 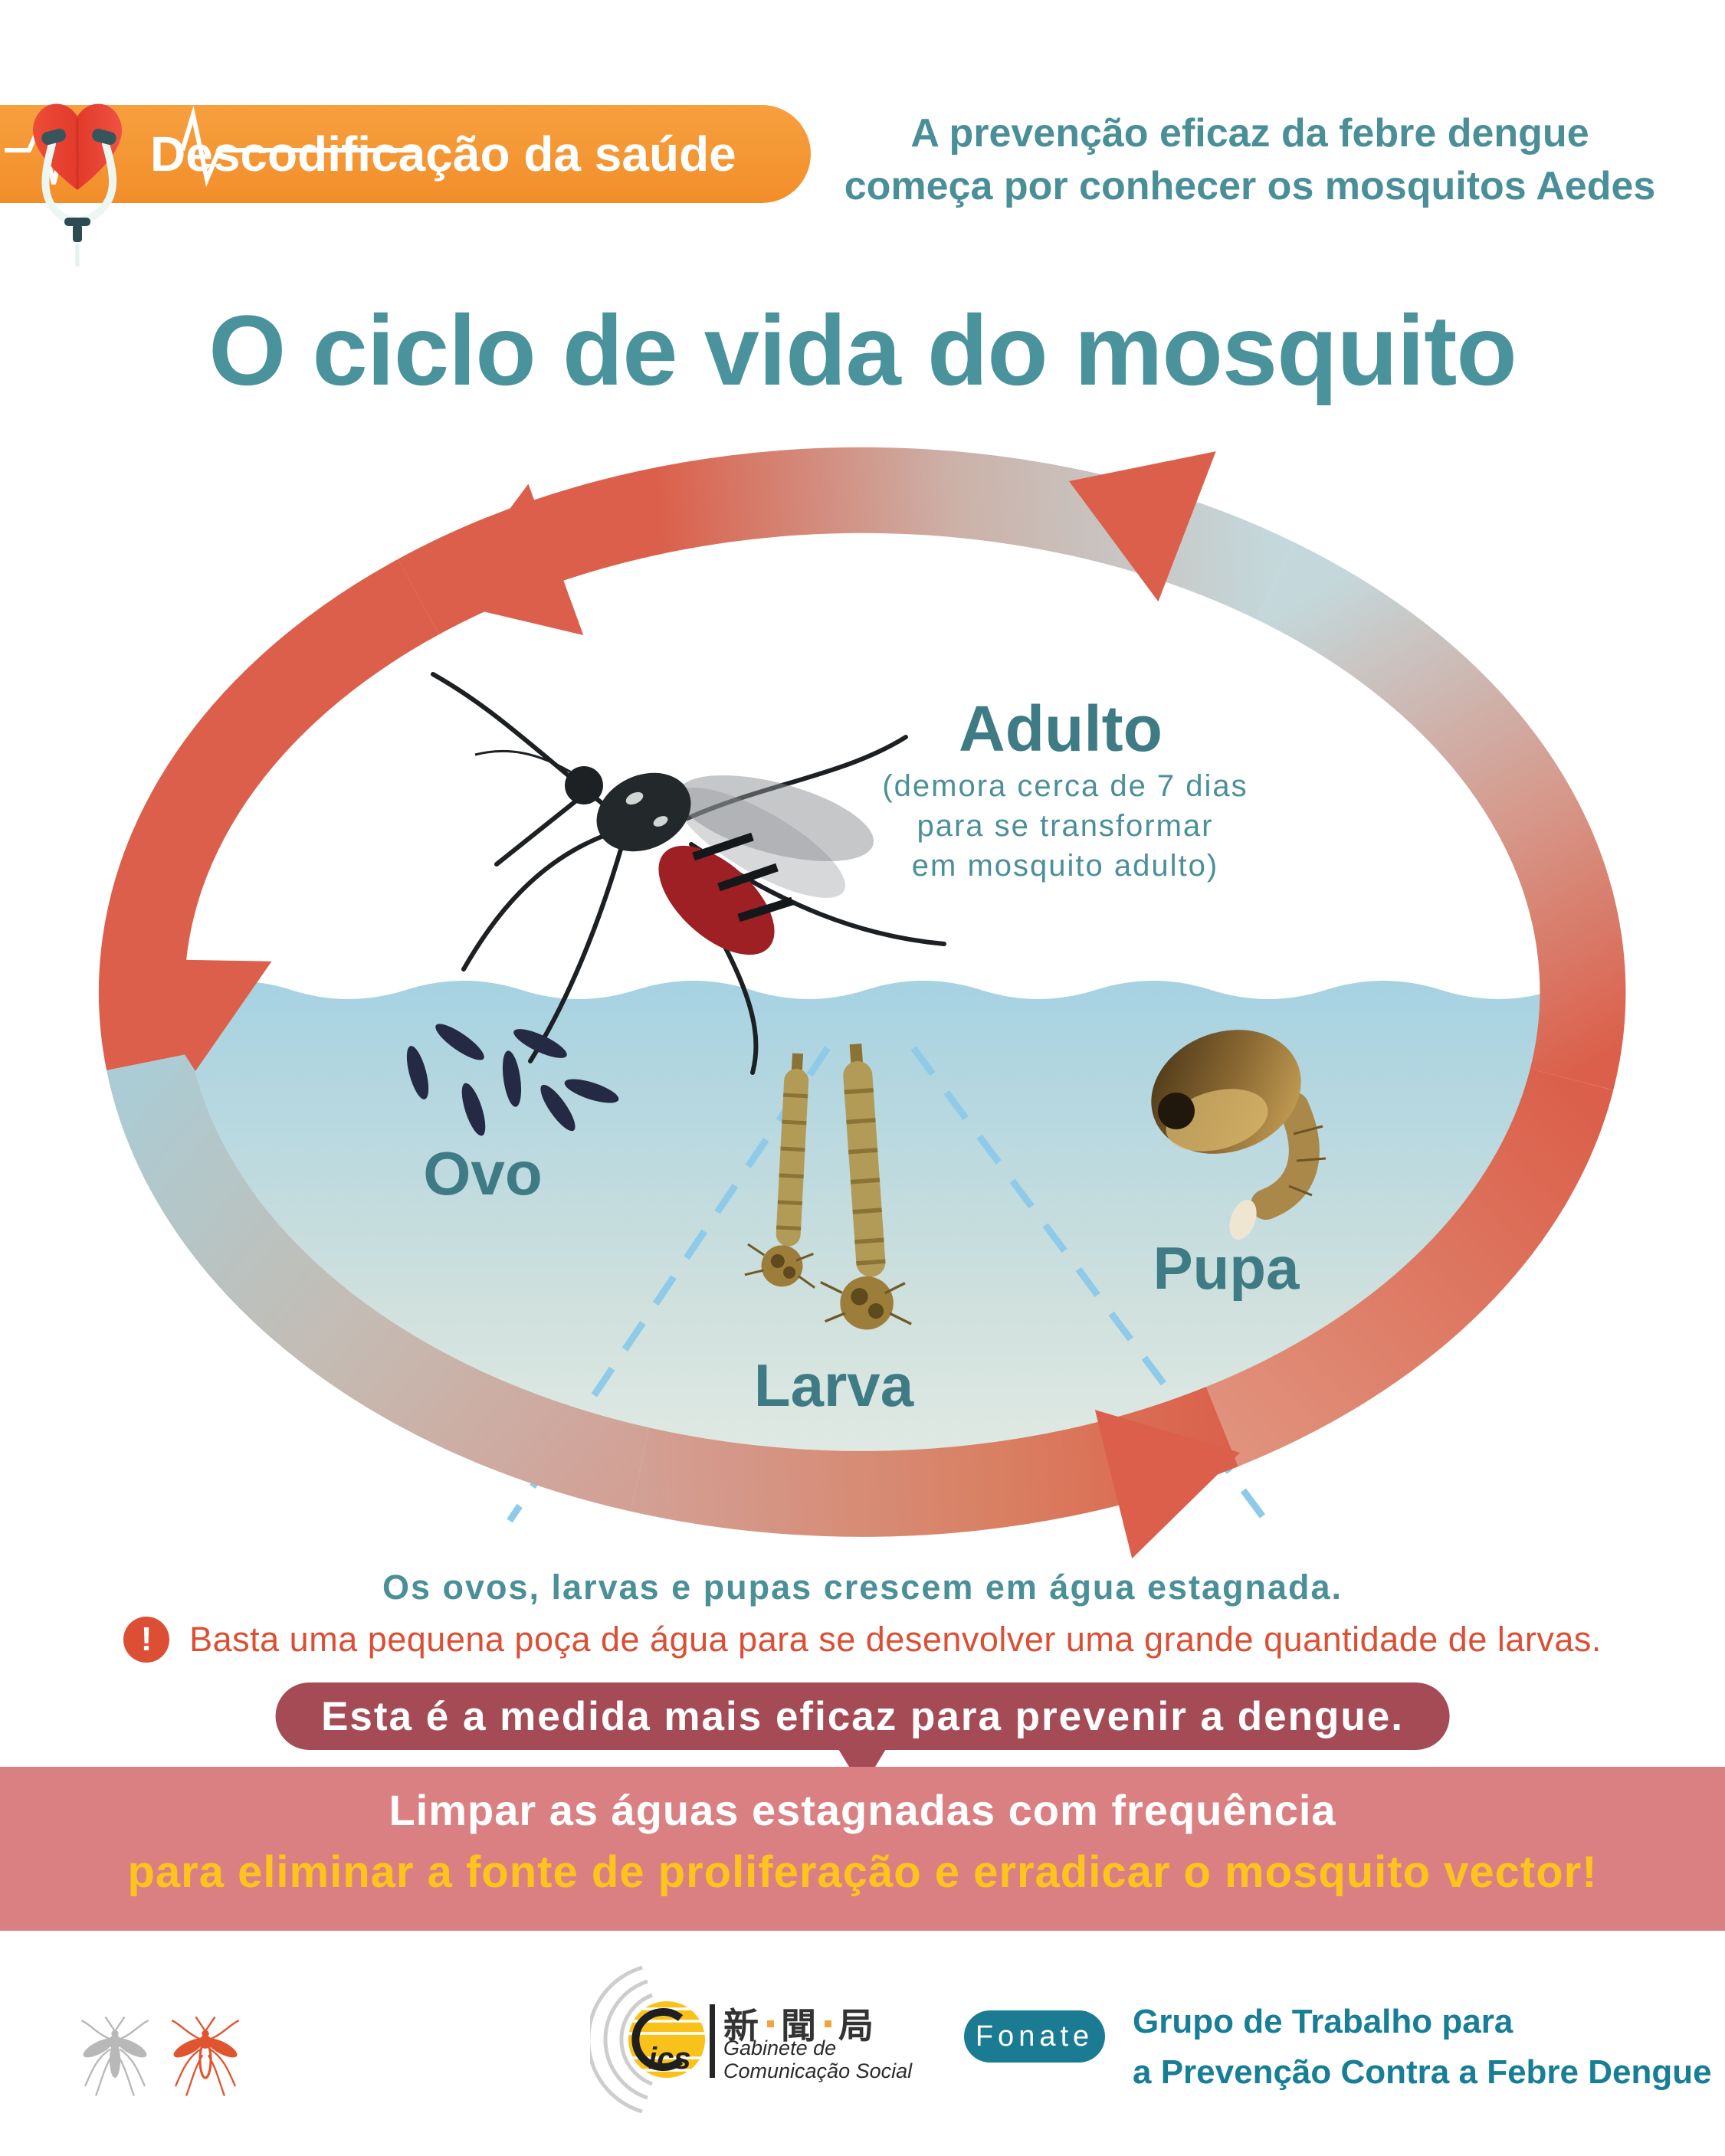 I want to click on logo-divider-bar, so click(x=712, y=2041).